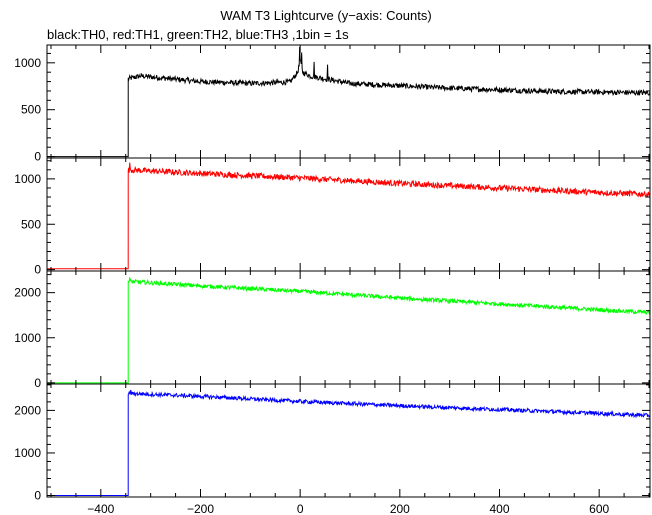 This screenshot has height=515, width=652. I want to click on chart-title: WAM T3 Lightcurve (y−axis: Counts), so click(326, 15).